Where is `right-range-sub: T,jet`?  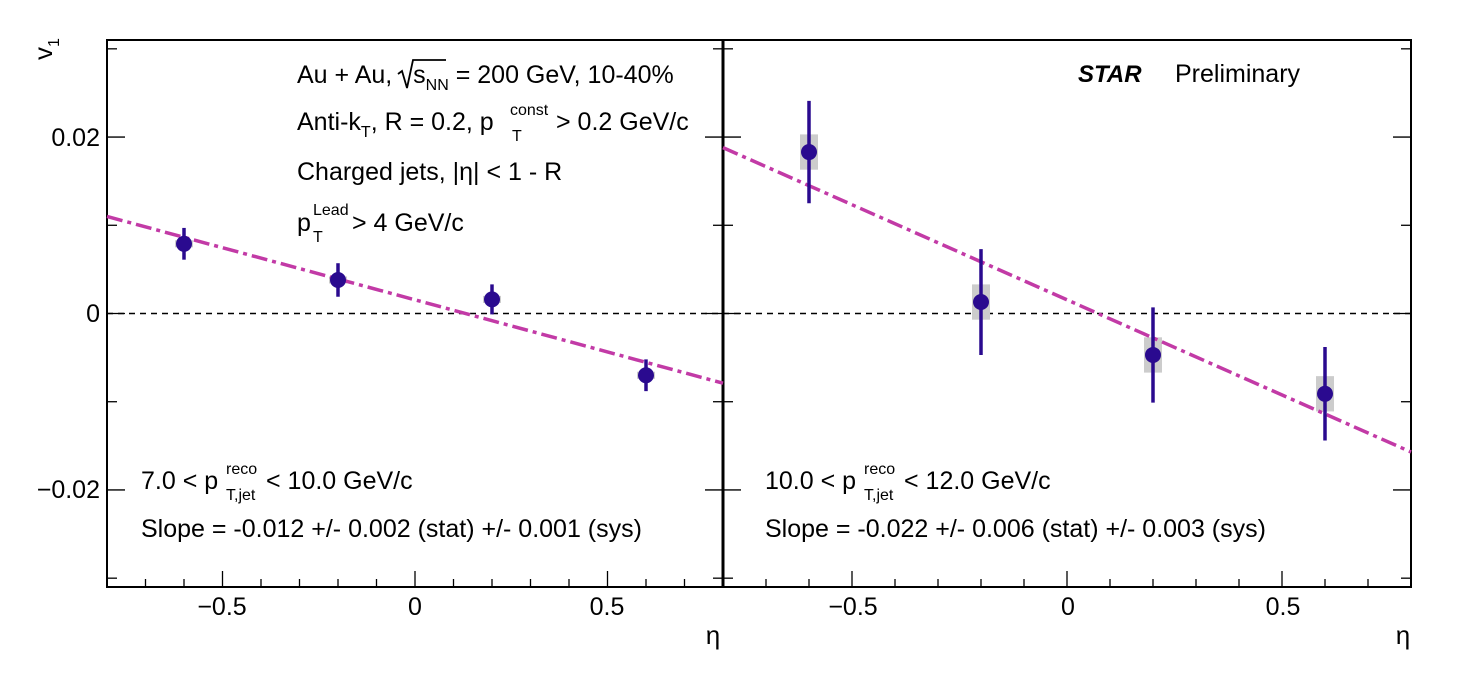 right-range-sub: T,jet is located at coordinates (879, 495).